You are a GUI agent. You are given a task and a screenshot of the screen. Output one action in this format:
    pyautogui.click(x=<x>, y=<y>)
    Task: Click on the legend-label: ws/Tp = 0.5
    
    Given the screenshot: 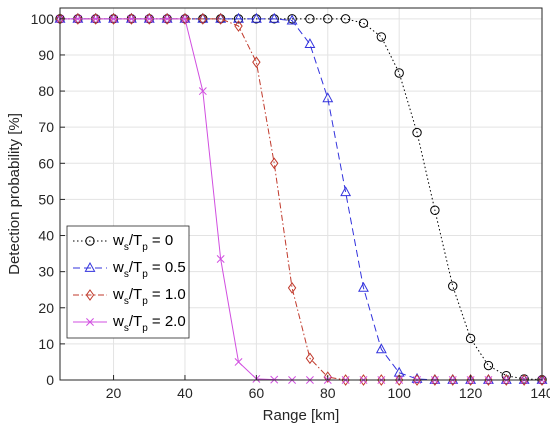 What is the action you would take?
    pyautogui.click(x=149, y=269)
    